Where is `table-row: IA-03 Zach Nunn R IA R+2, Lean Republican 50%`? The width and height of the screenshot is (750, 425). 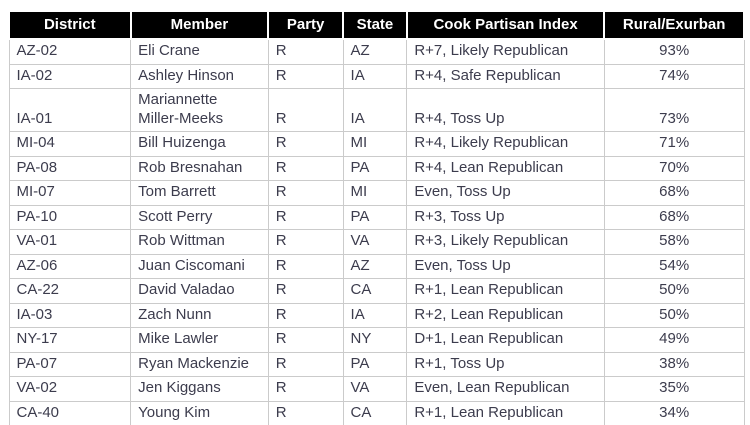 table-row: IA-03 Zach Nunn R IA R+2, Lean Republican 50% is located at coordinates (376, 315).